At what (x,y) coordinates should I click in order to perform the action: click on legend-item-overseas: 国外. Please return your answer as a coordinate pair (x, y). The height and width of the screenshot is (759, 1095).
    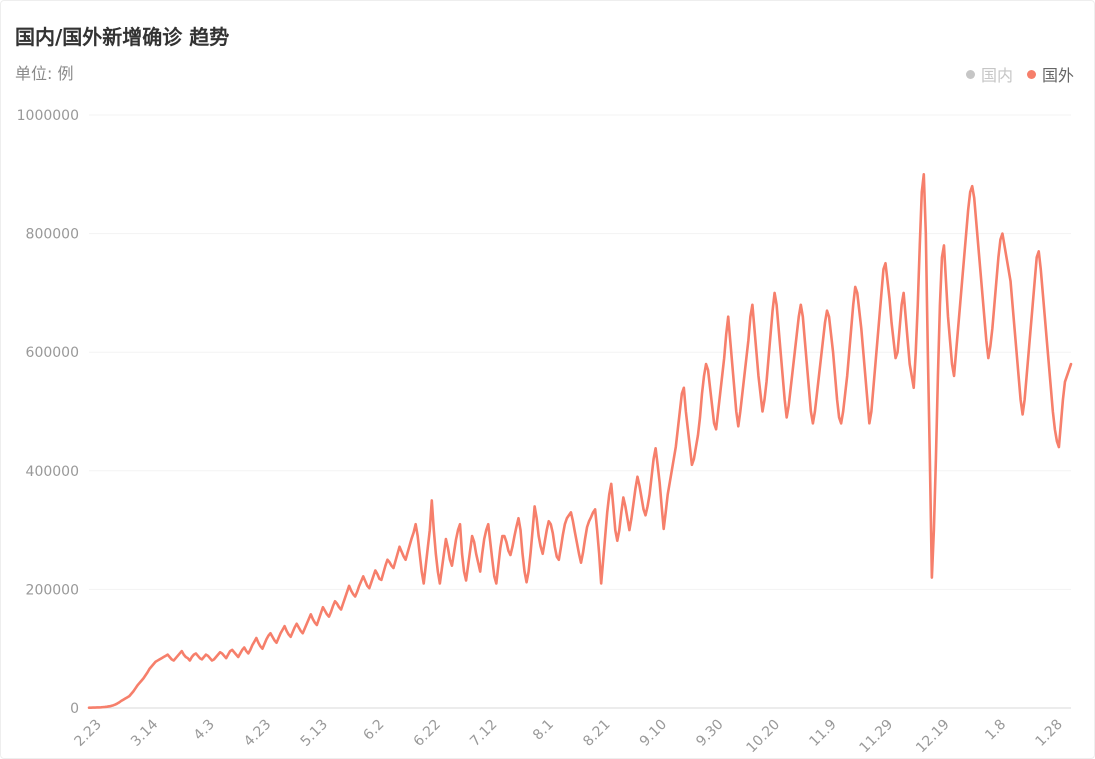
    Looking at the image, I should click on (1050, 74).